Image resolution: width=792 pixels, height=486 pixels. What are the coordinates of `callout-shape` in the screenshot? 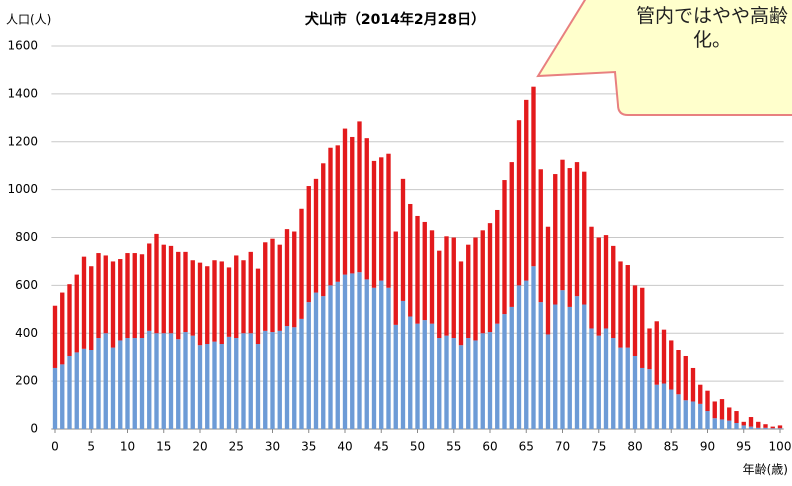 It's located at (664, 58).